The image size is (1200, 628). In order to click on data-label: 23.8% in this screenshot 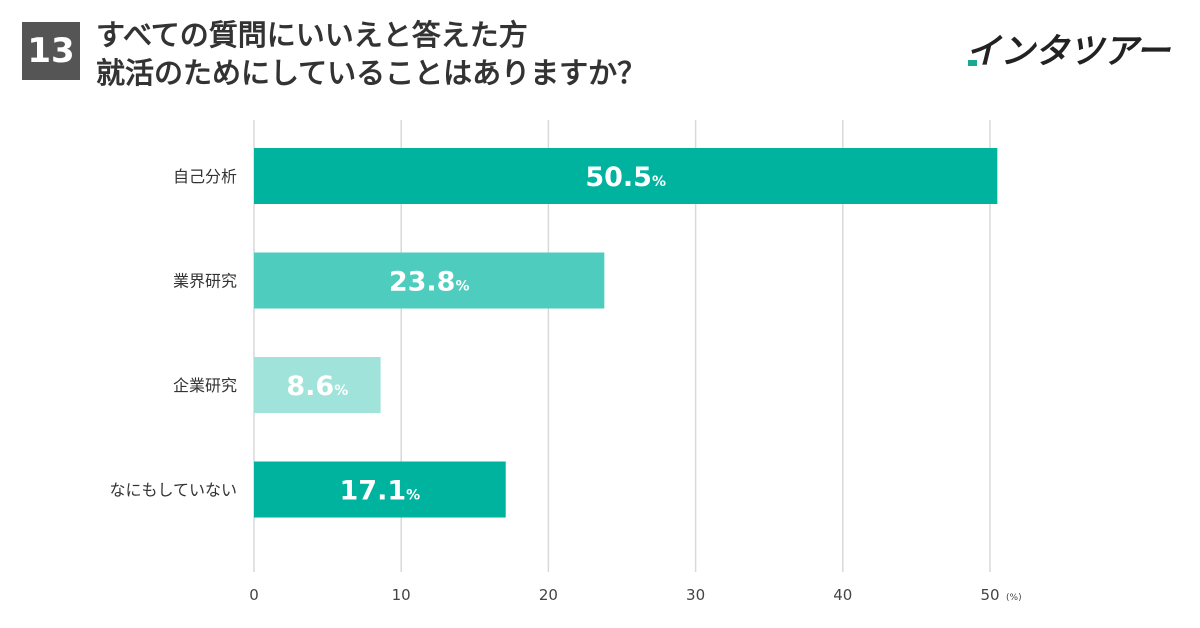, I will do `click(429, 282)`.